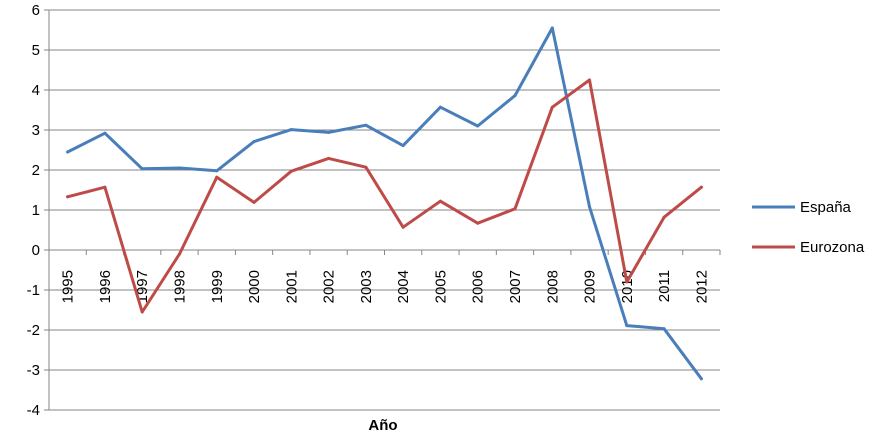 Image resolution: width=886 pixels, height=435 pixels. I want to click on y-tick-label: 2, so click(36, 170).